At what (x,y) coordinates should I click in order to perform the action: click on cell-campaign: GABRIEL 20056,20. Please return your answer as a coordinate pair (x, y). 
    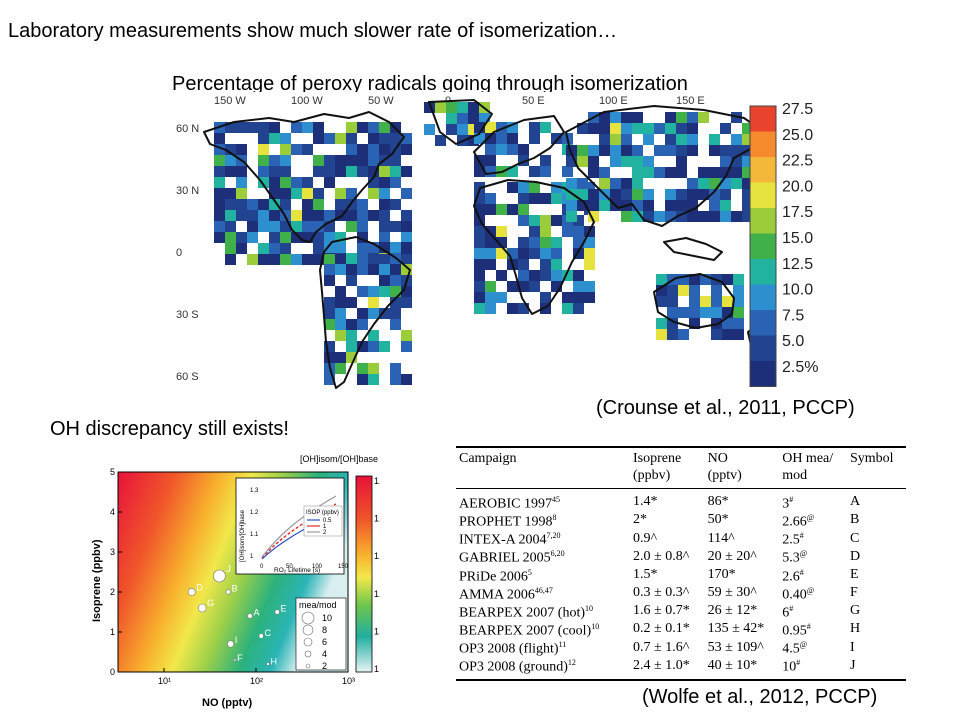
    Looking at the image, I should click on (512, 558).